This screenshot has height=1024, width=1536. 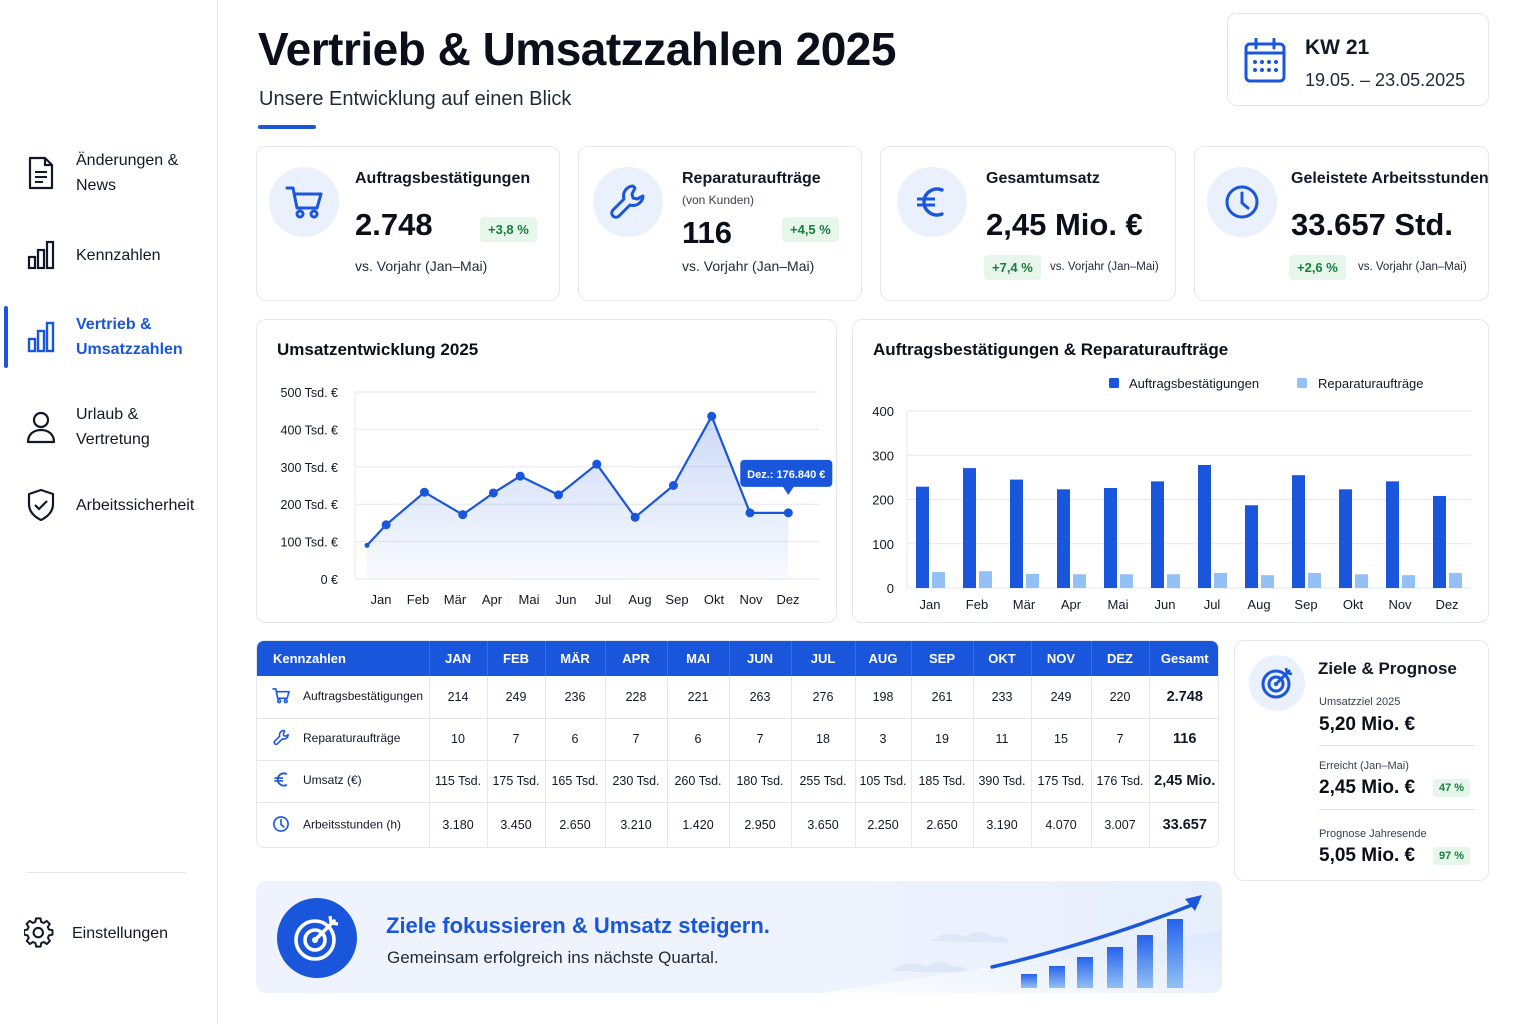 What do you see at coordinates (332, 780) in the screenshot?
I see `table-row-label: Umsatz (€)` at bounding box center [332, 780].